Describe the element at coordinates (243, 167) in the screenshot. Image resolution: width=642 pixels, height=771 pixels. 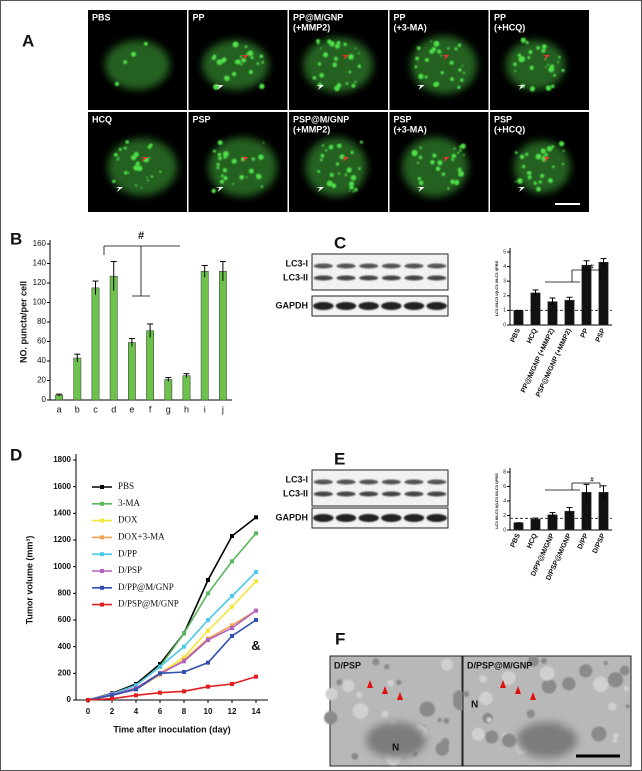
I see `cell` at that location.